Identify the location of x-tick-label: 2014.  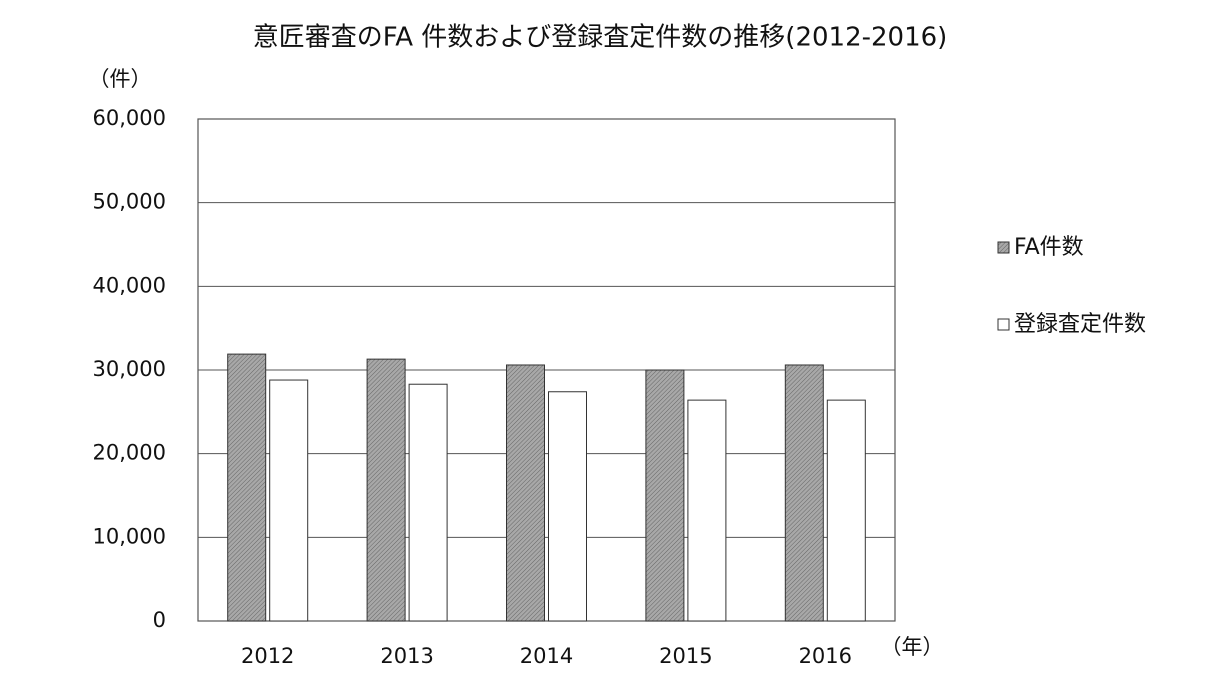
(546, 656).